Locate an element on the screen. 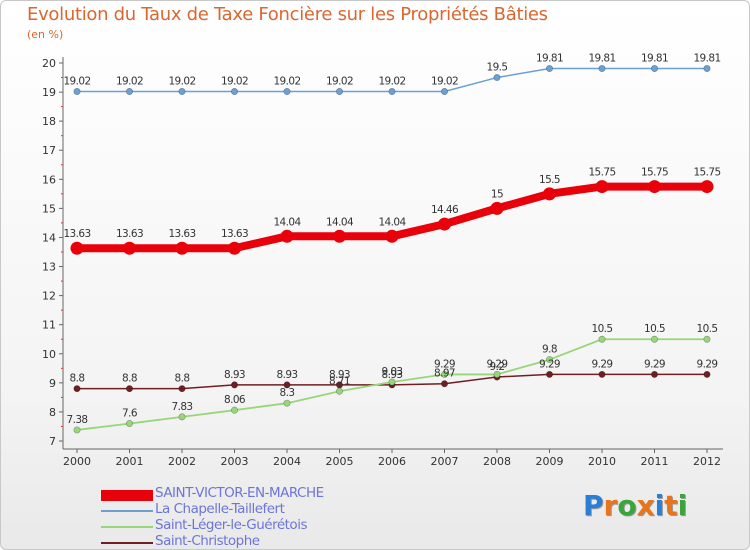 The height and width of the screenshot is (550, 750). y-tick-label: 10 is located at coordinates (49, 354).